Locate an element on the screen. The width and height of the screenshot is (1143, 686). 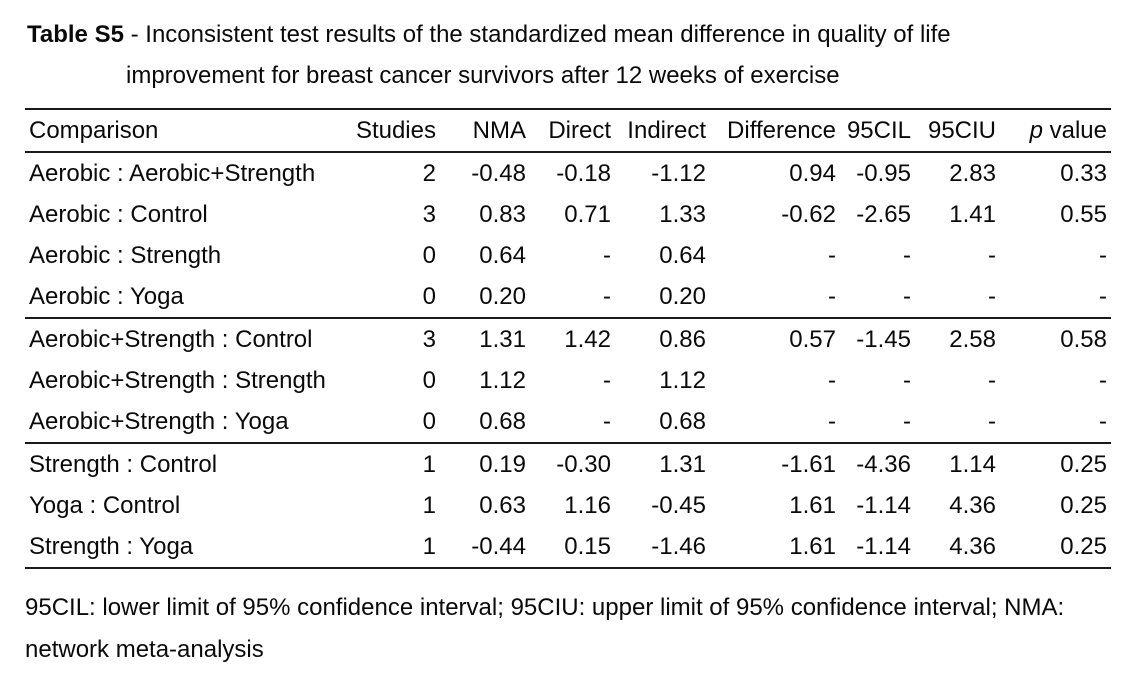
cell-p: 0.55 is located at coordinates (1083, 214).